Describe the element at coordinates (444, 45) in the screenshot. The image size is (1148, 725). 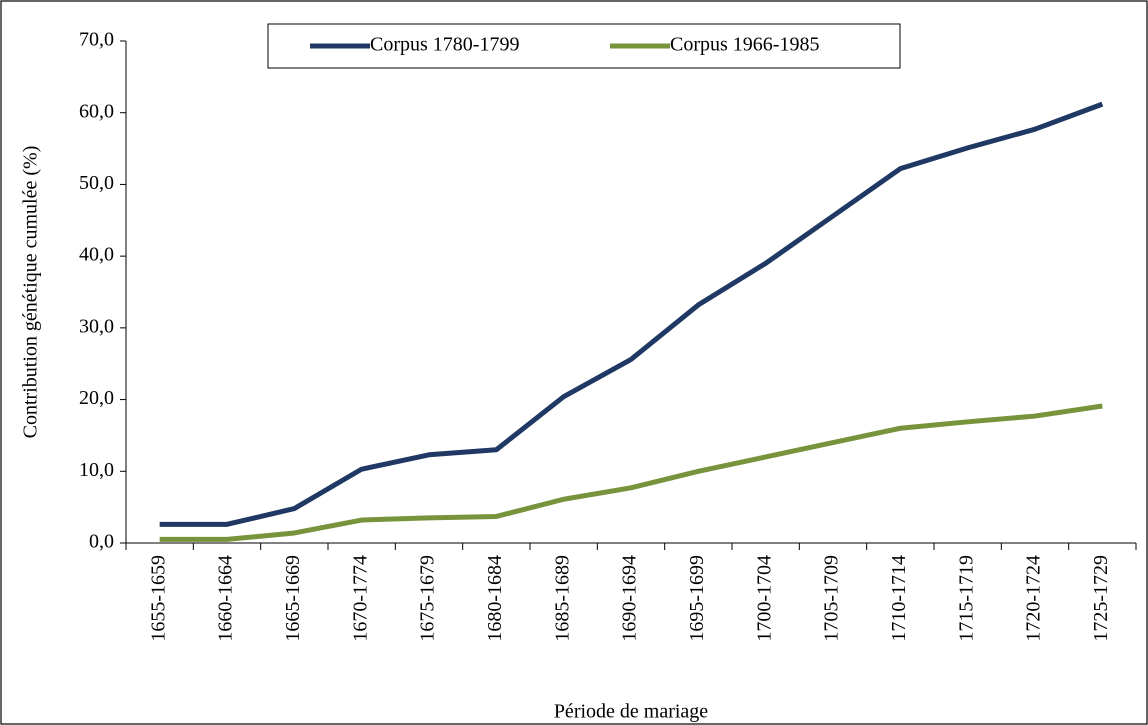
I see `legend-label: Corpus 1780-1799` at that location.